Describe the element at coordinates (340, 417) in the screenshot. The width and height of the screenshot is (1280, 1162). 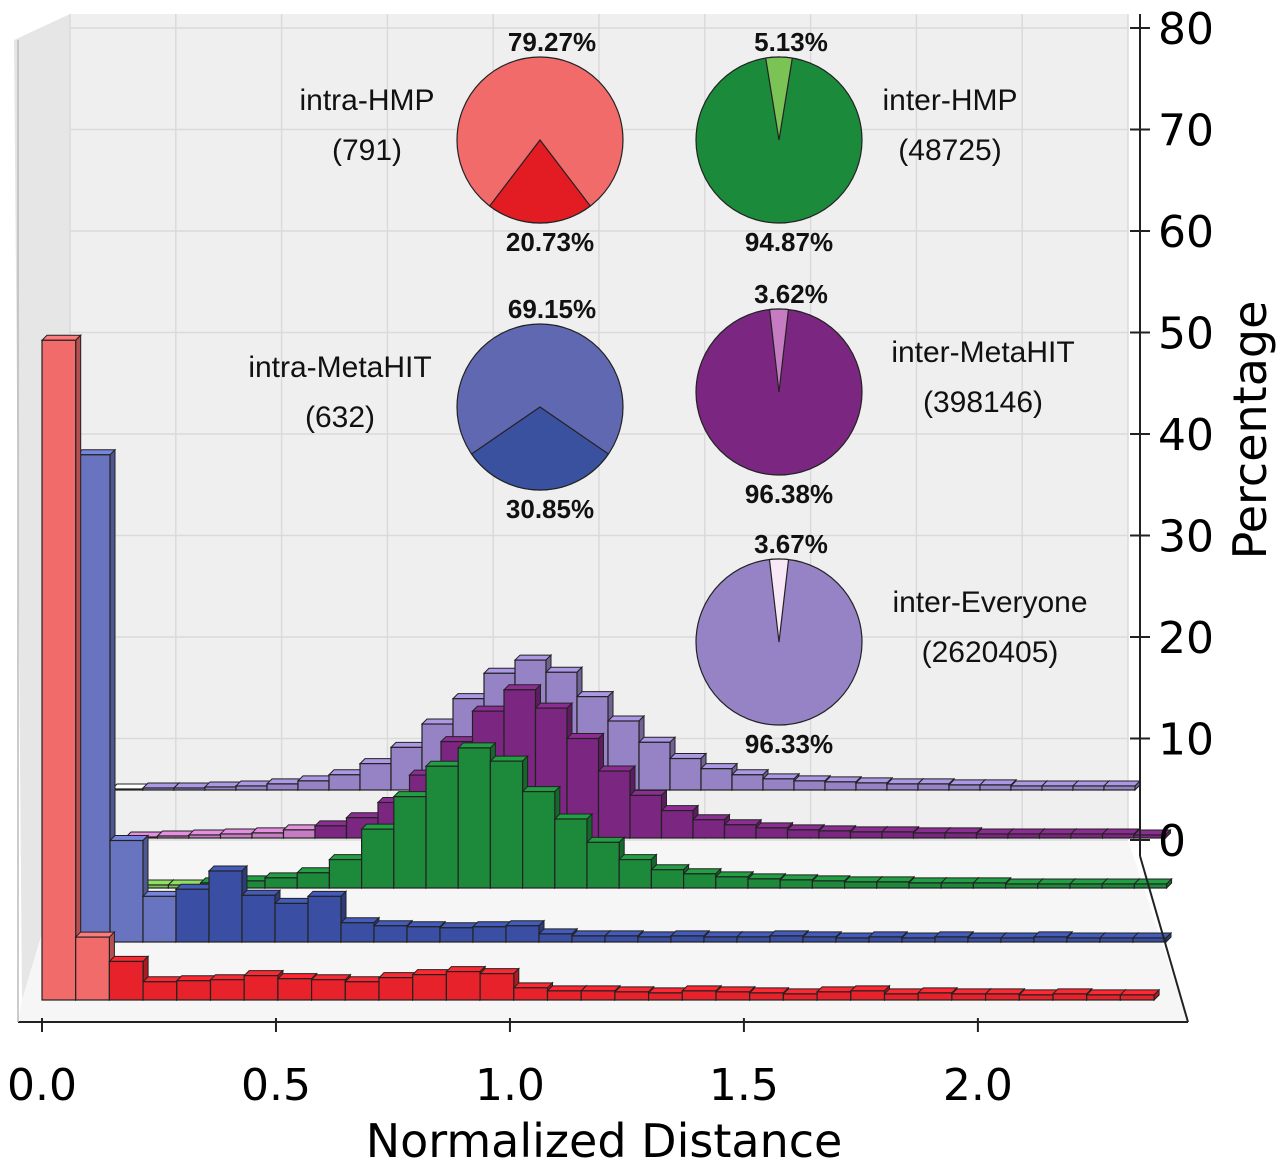
I see `pie-count-label: (632)` at that location.